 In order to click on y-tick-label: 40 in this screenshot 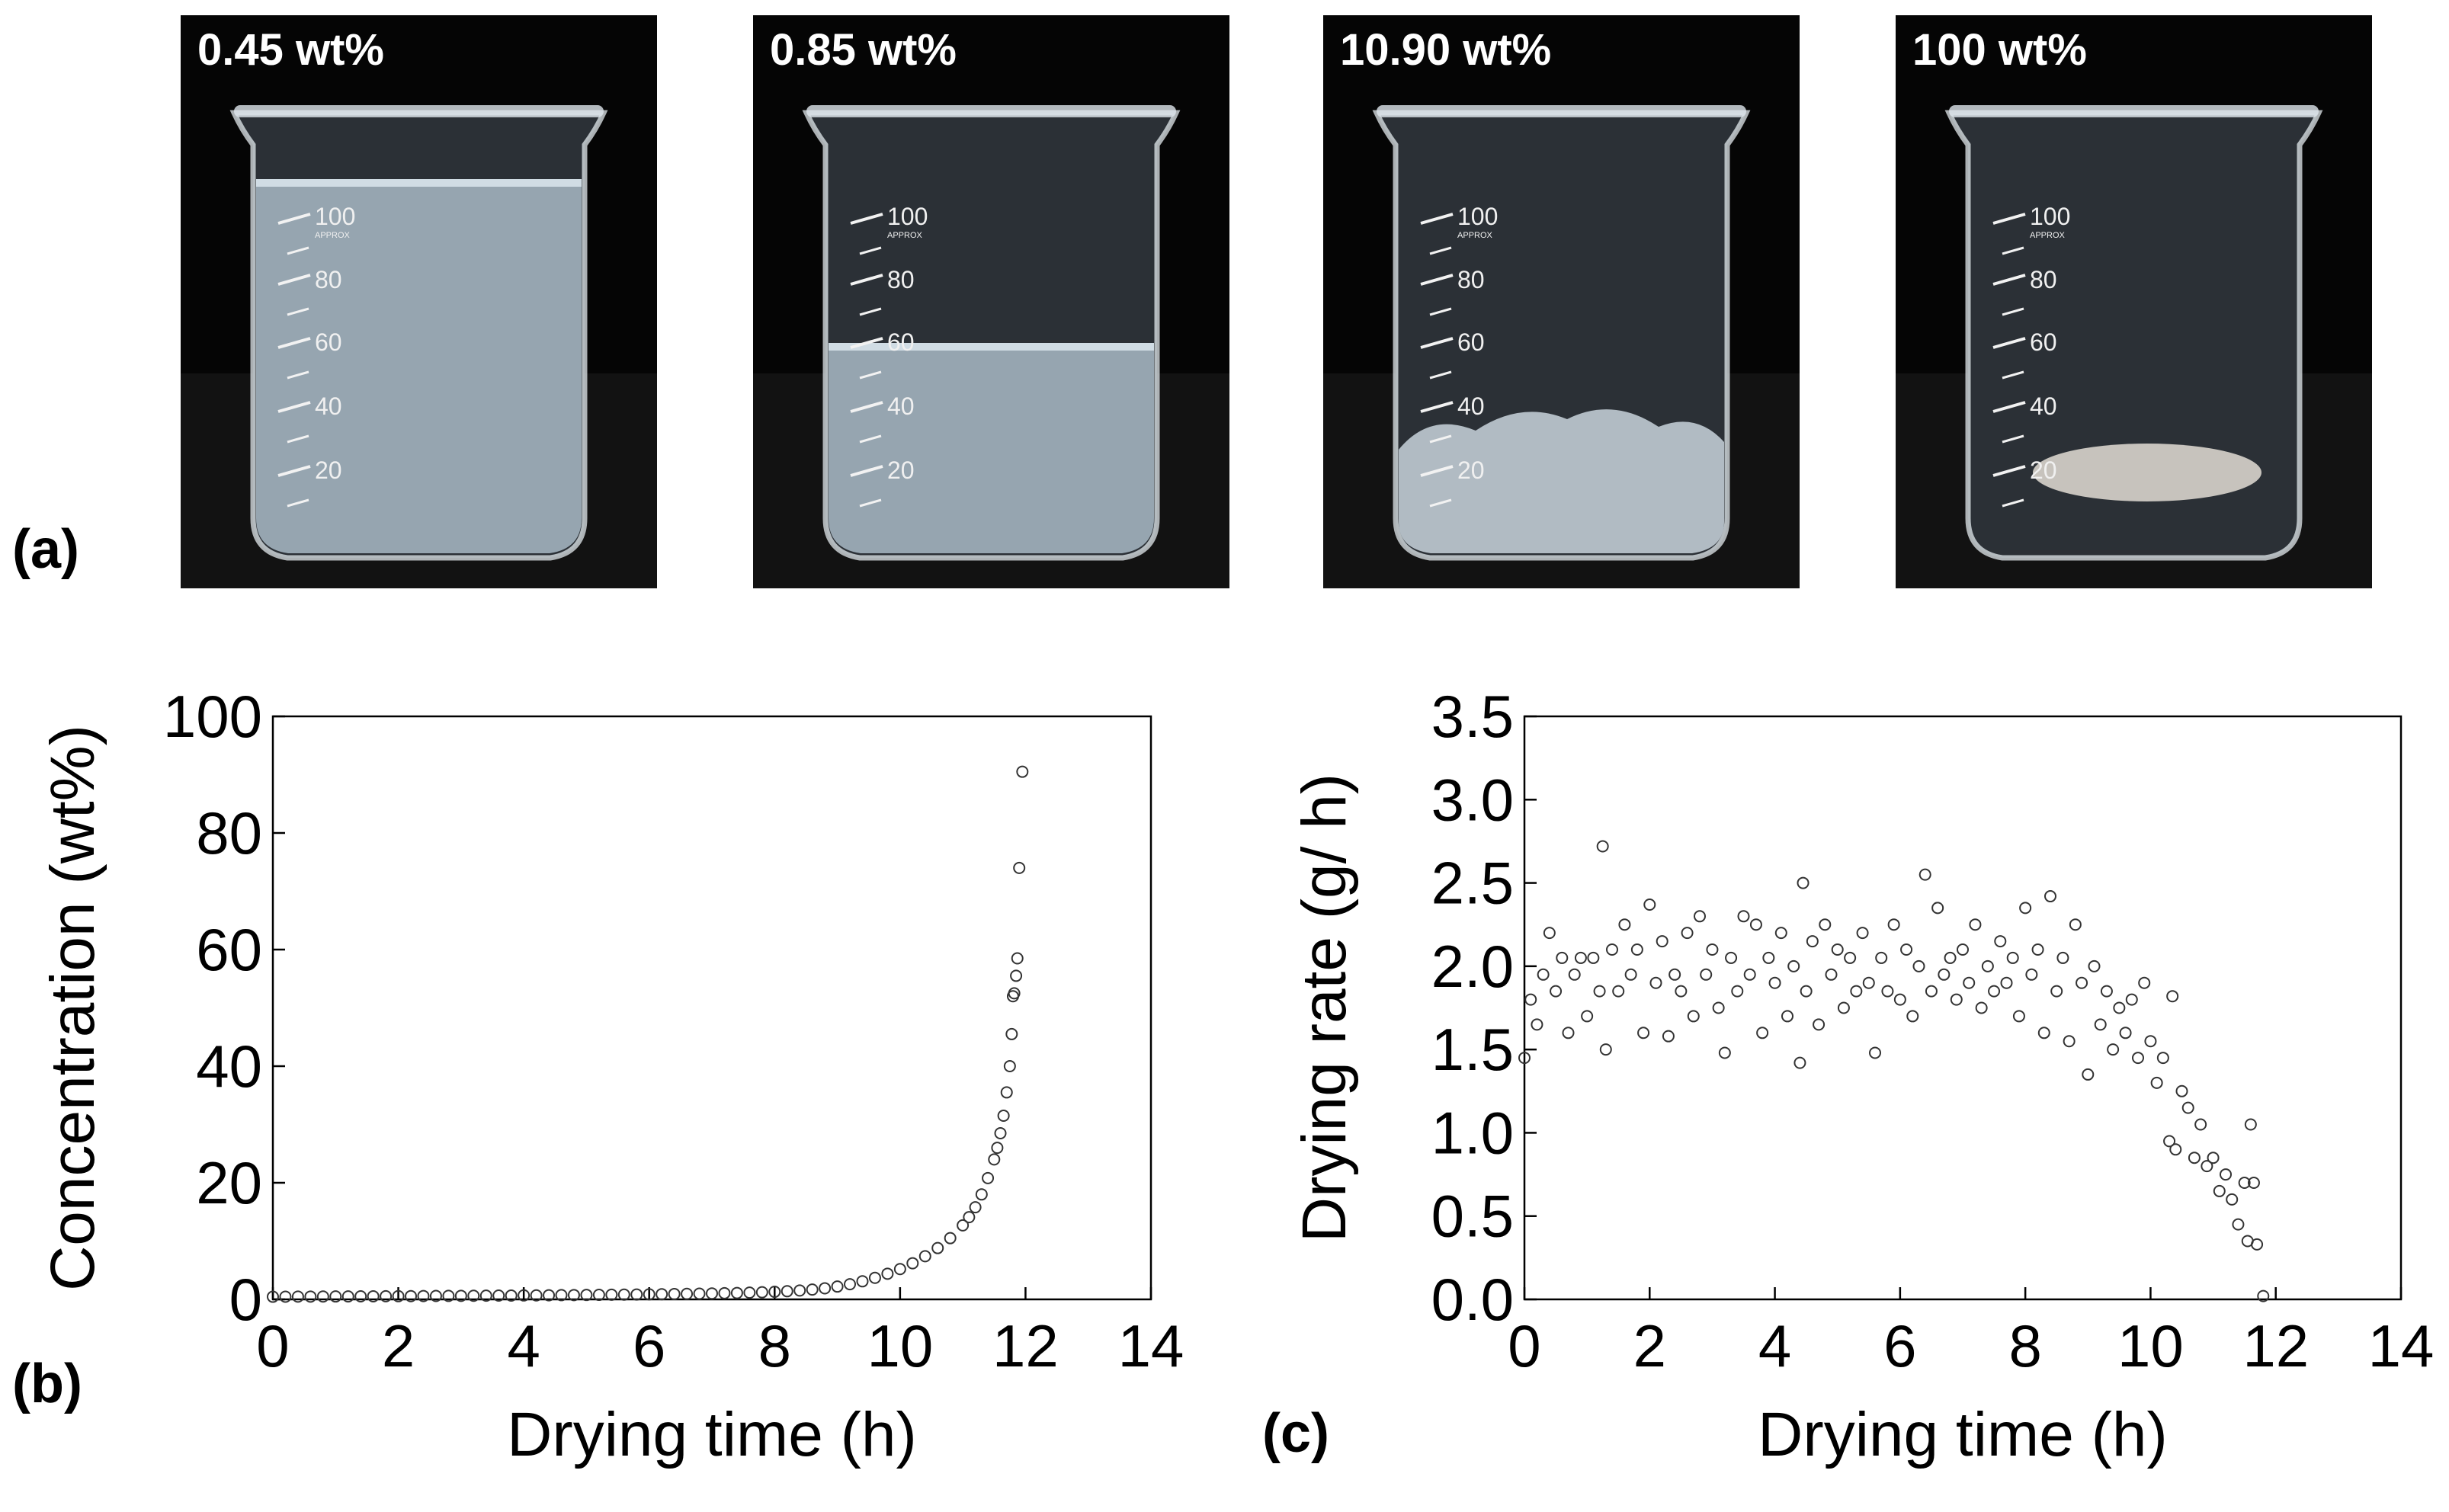, I will do `click(229, 1066)`.